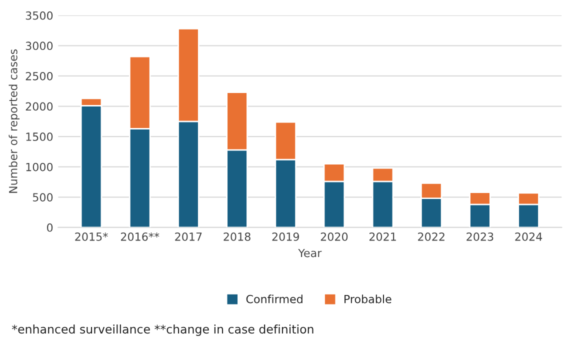  What do you see at coordinates (39, 136) in the screenshot?
I see `y-tick-label: 1500` at bounding box center [39, 136].